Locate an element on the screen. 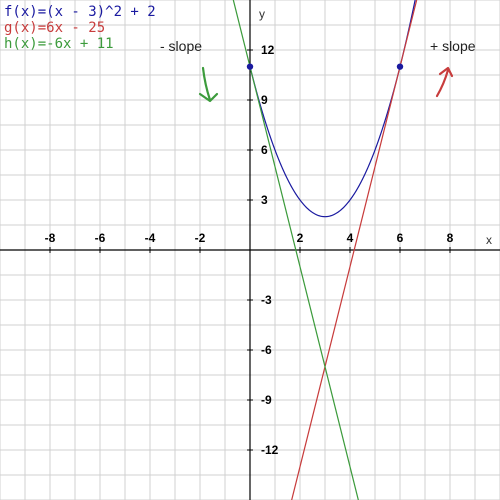 This screenshot has height=500, width=500. legend-g: g(x)=6x - 25 is located at coordinates (80, 28).